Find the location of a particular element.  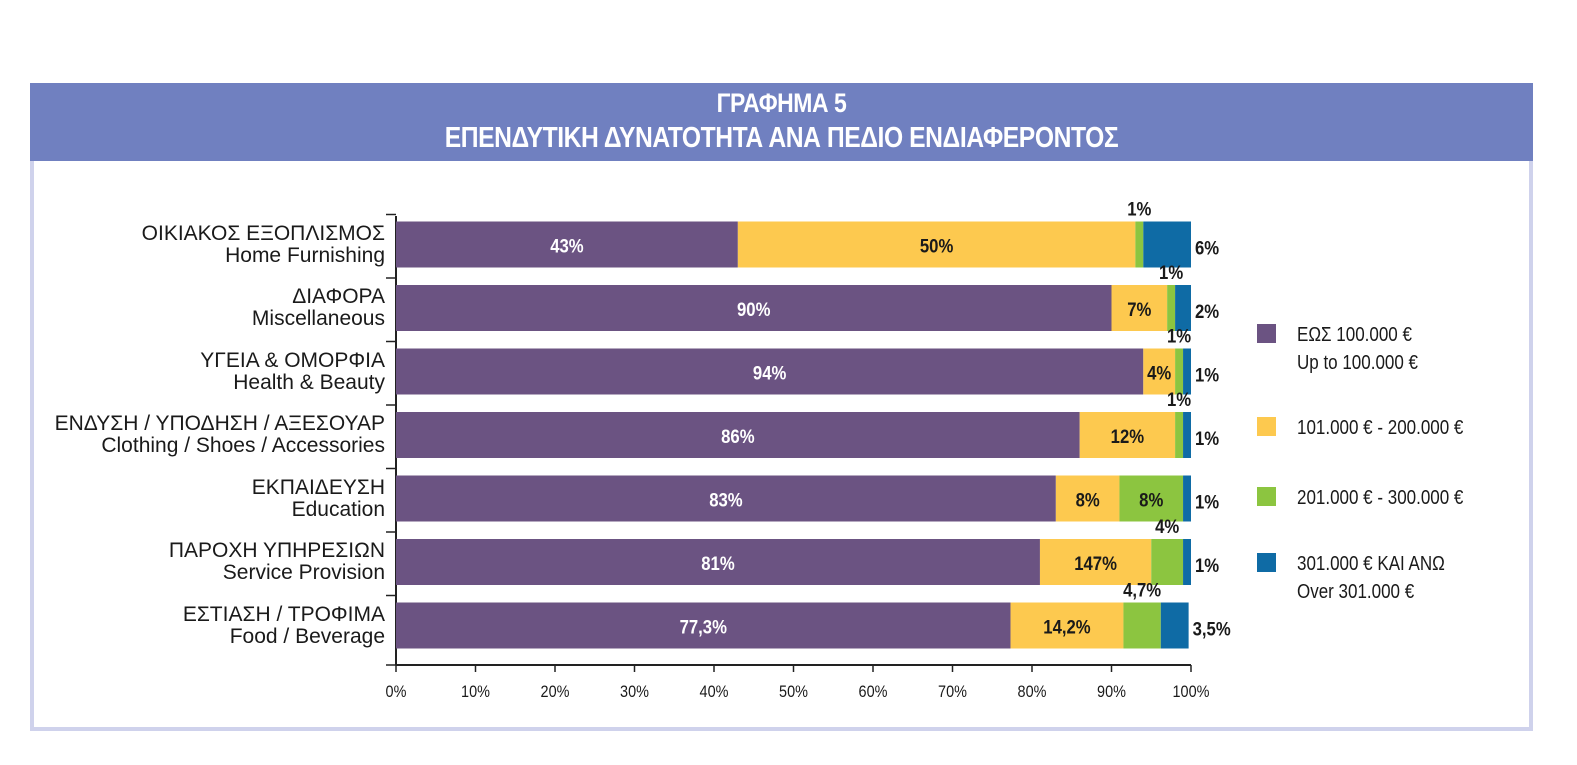

category-label: ΔΙΑΦΟΡΑ Miscellaneous is located at coordinates (318, 308).